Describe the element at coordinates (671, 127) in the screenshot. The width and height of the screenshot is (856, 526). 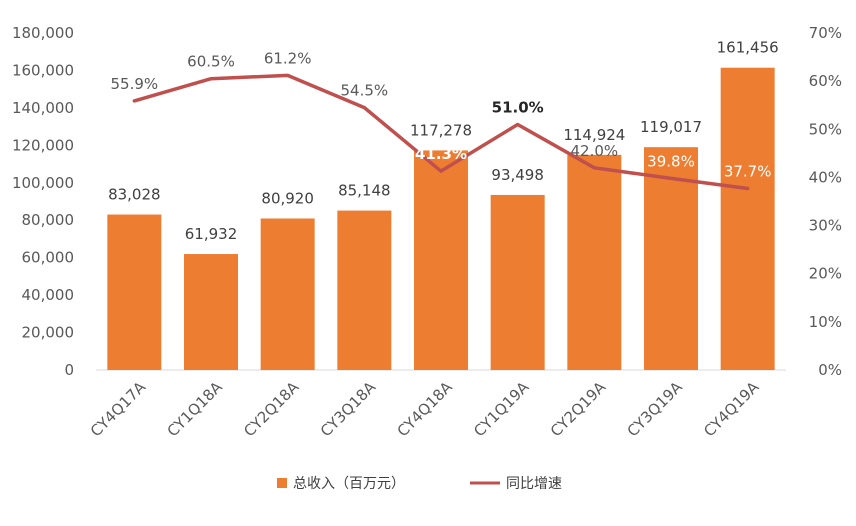
I see `bar-value-label: 119,017` at that location.